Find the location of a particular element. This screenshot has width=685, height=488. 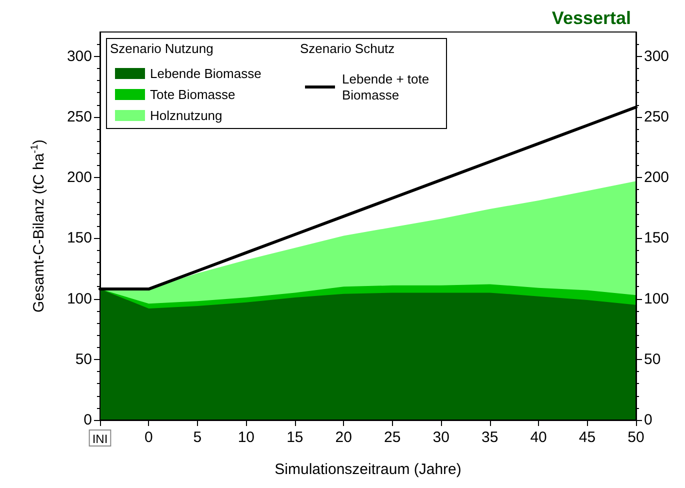

x-tick-label: 30 is located at coordinates (441, 437).